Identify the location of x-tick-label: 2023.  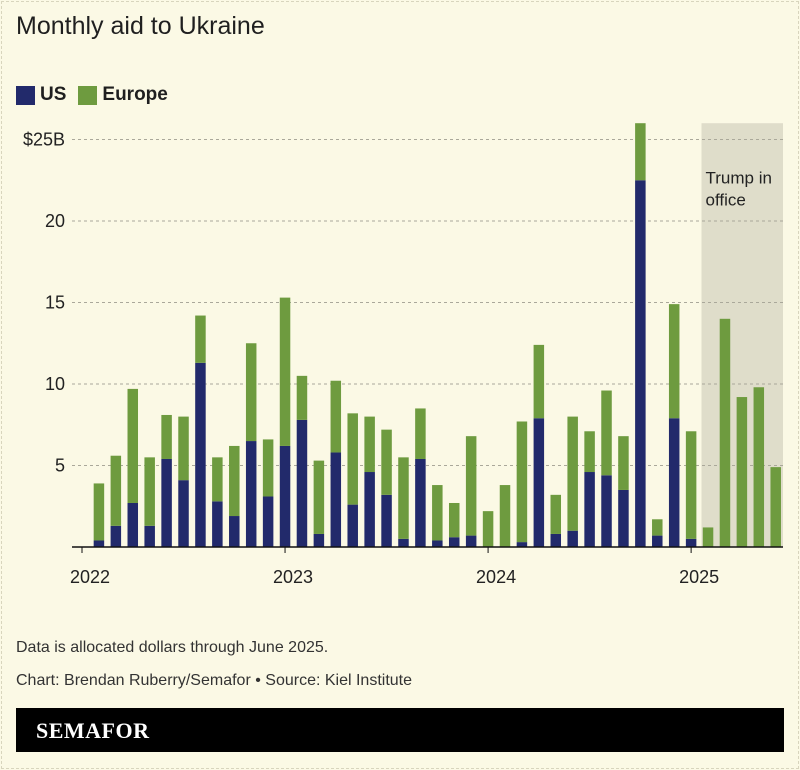
(293, 577).